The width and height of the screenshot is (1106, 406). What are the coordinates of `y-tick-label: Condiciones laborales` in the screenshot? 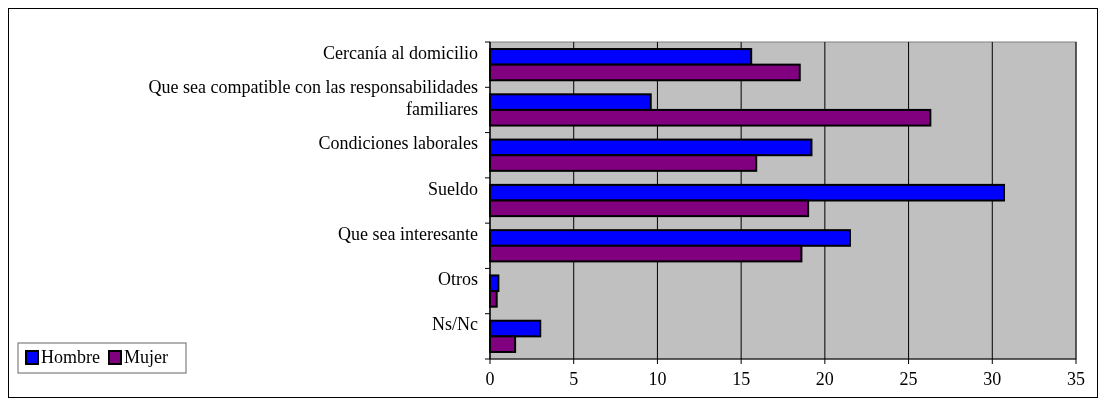 It's located at (398, 143).